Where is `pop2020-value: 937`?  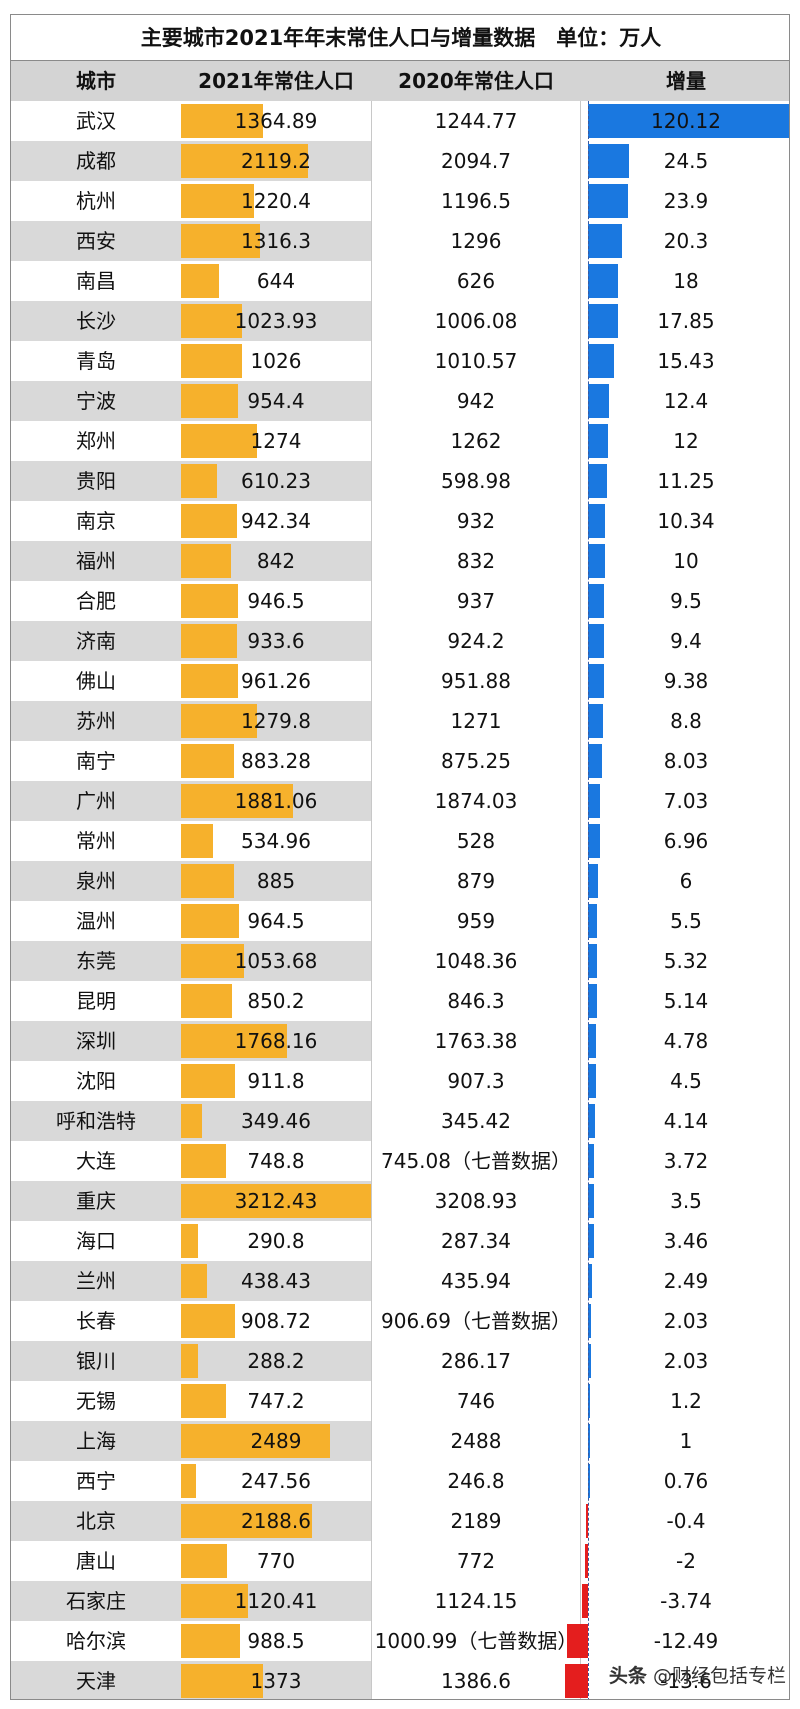
pop2020-value: 937 is located at coordinates (476, 601).